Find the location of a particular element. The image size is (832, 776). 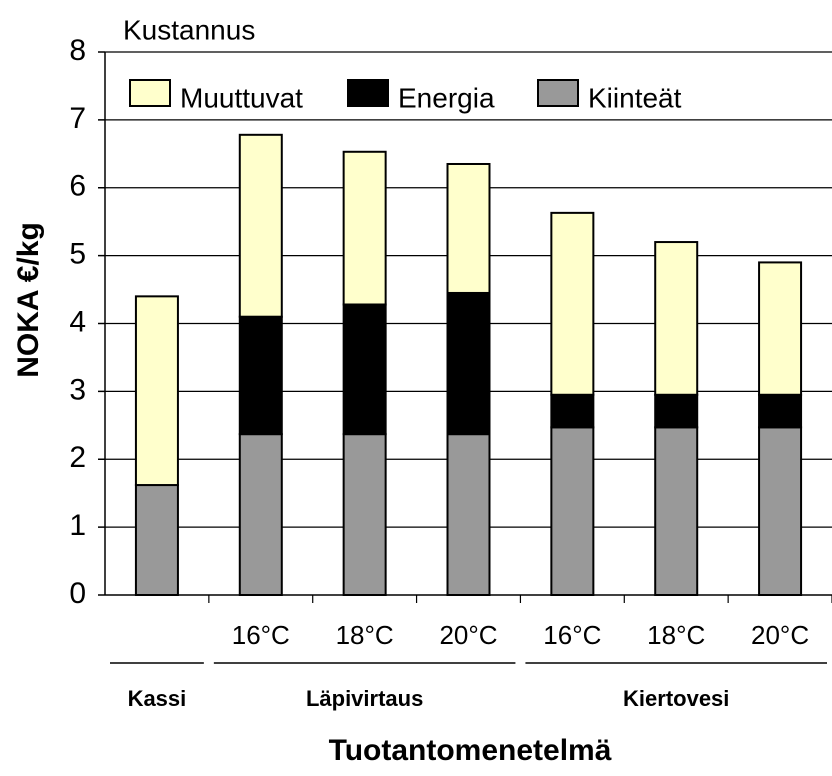

y-tick-label: 7 is located at coordinates (77, 118).